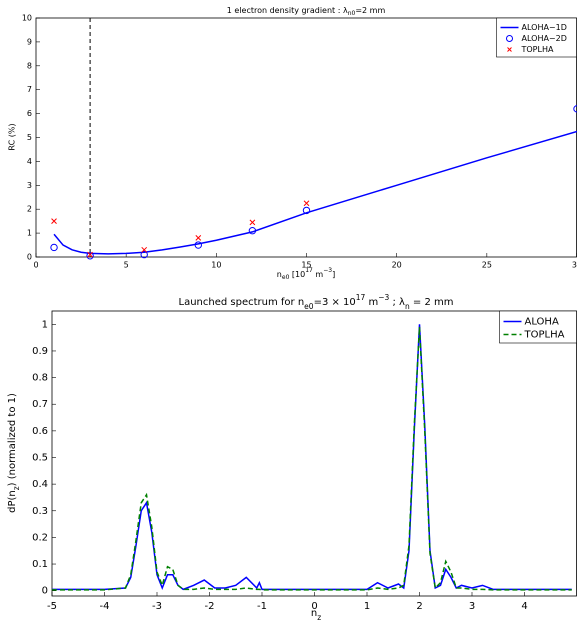  Describe the element at coordinates (432, 302) in the screenshot. I see `title-part: = 2 mm` at that location.